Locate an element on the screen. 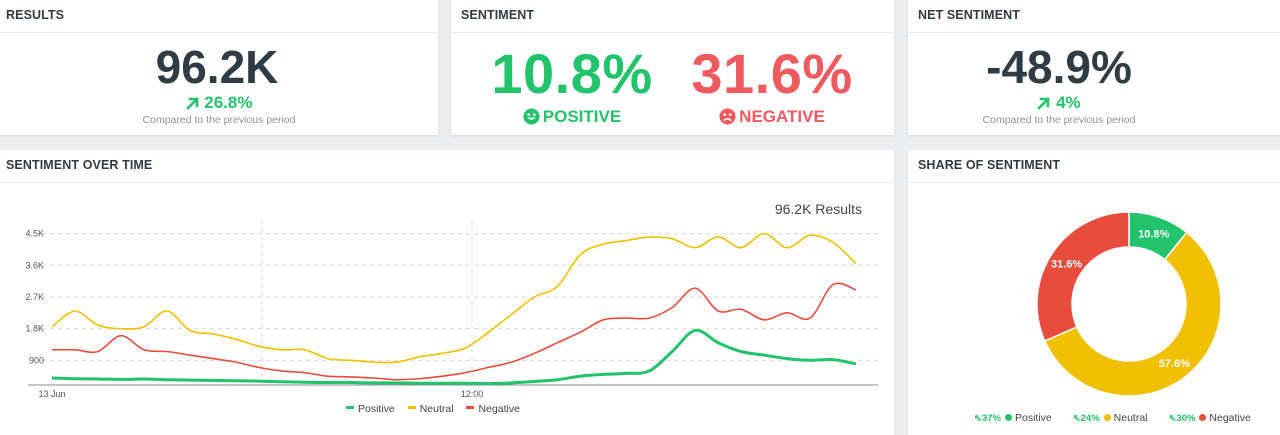  positive-label-row: POSITIVE is located at coordinates (572, 116).